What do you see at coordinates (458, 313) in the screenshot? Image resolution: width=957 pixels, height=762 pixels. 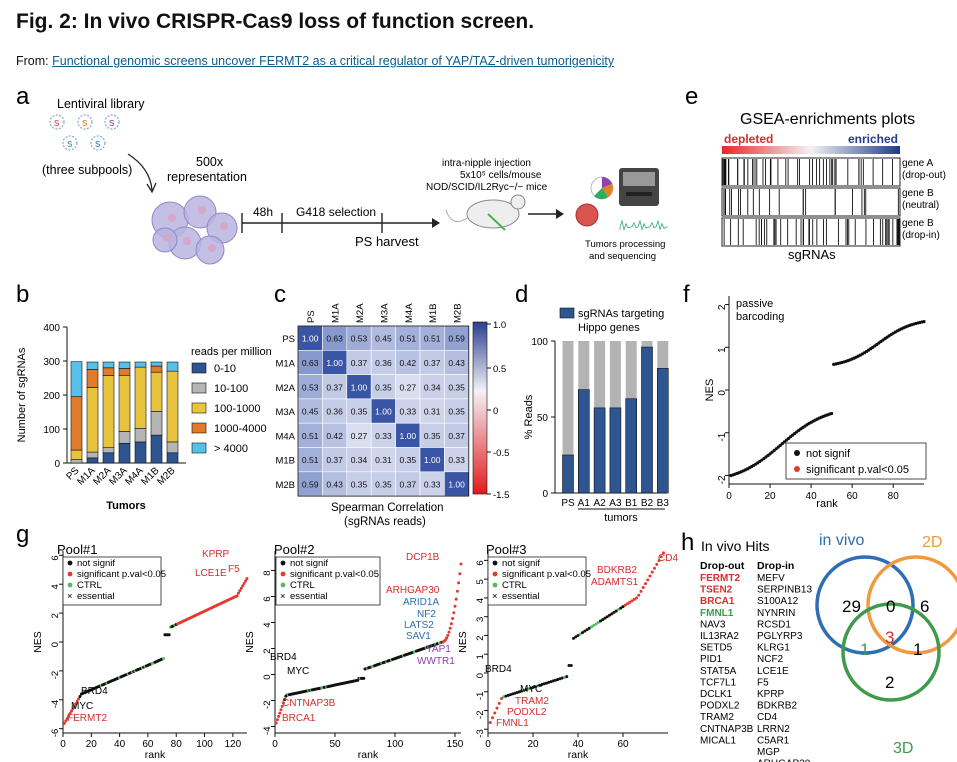 I see `col-label: M2B` at bounding box center [458, 313].